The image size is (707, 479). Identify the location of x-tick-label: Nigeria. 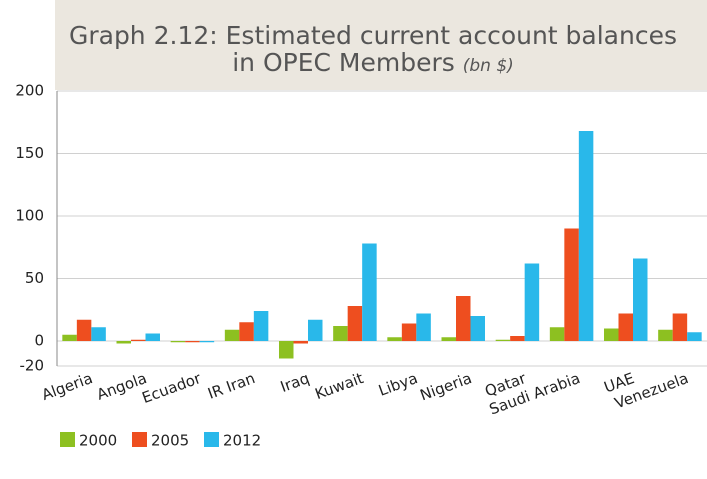
(446, 386).